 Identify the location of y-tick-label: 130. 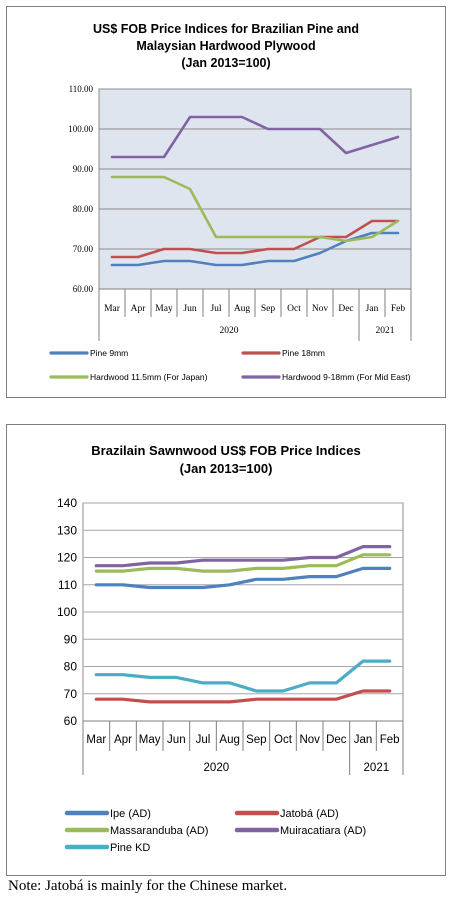
(67, 530).